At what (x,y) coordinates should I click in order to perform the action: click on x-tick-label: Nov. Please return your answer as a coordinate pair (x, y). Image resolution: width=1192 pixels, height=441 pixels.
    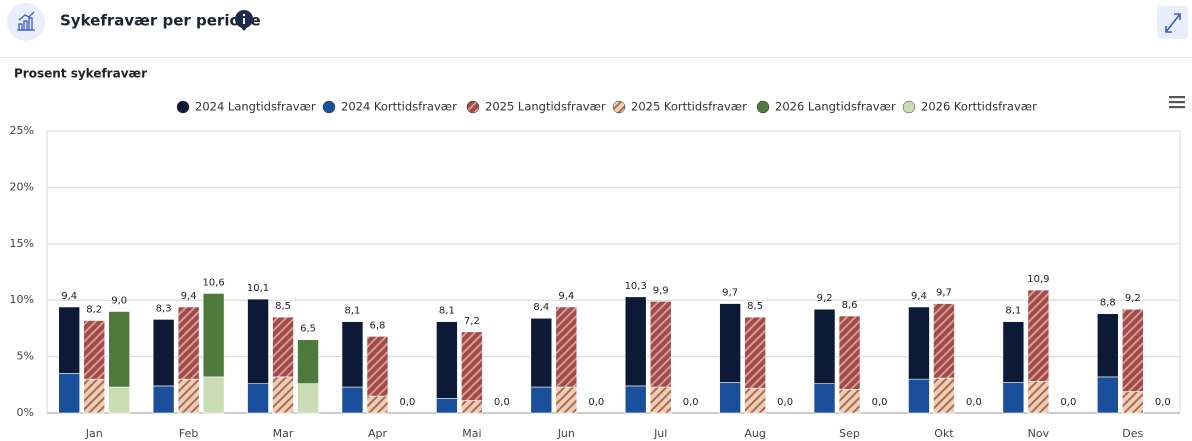
    Looking at the image, I should click on (1039, 433).